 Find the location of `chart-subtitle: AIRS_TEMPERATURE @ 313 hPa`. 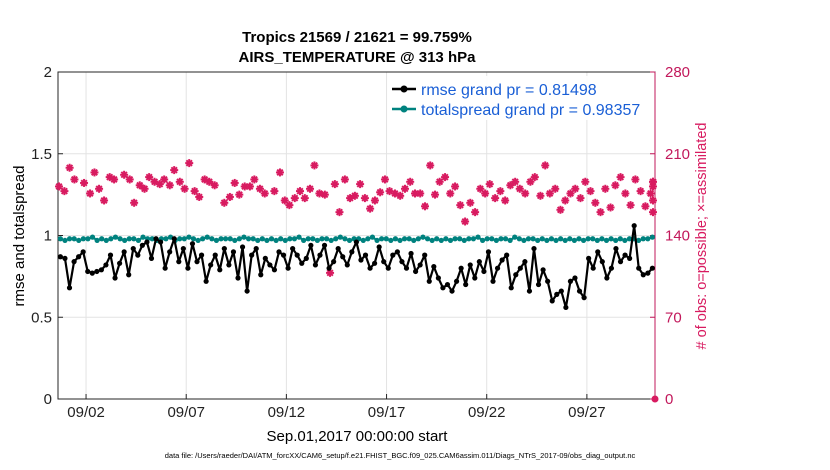

chart-subtitle: AIRS_TEMPERATURE @ 313 hPa is located at coordinates (358, 57).